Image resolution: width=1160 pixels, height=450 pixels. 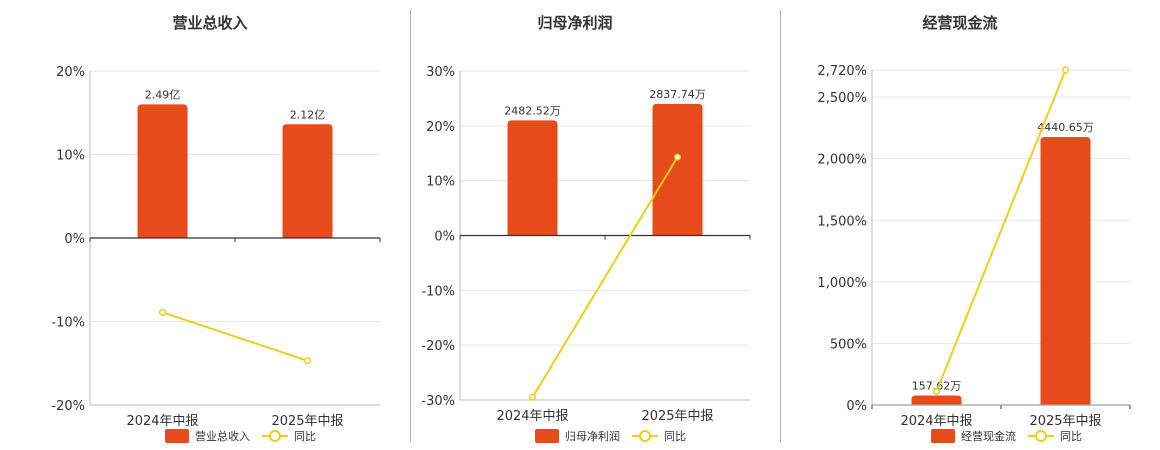 What do you see at coordinates (574, 23) in the screenshot?
I see `chart-title: 归母净利润` at bounding box center [574, 23].